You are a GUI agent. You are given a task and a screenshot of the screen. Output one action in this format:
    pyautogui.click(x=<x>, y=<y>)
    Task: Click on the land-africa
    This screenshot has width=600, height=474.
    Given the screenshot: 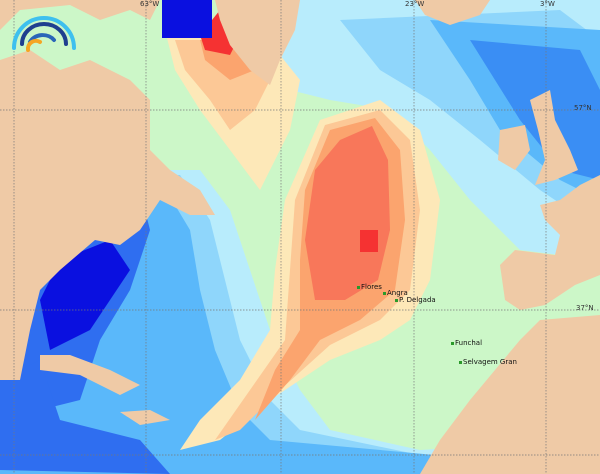 What is the action you would take?
    pyautogui.click(x=510, y=394)
    